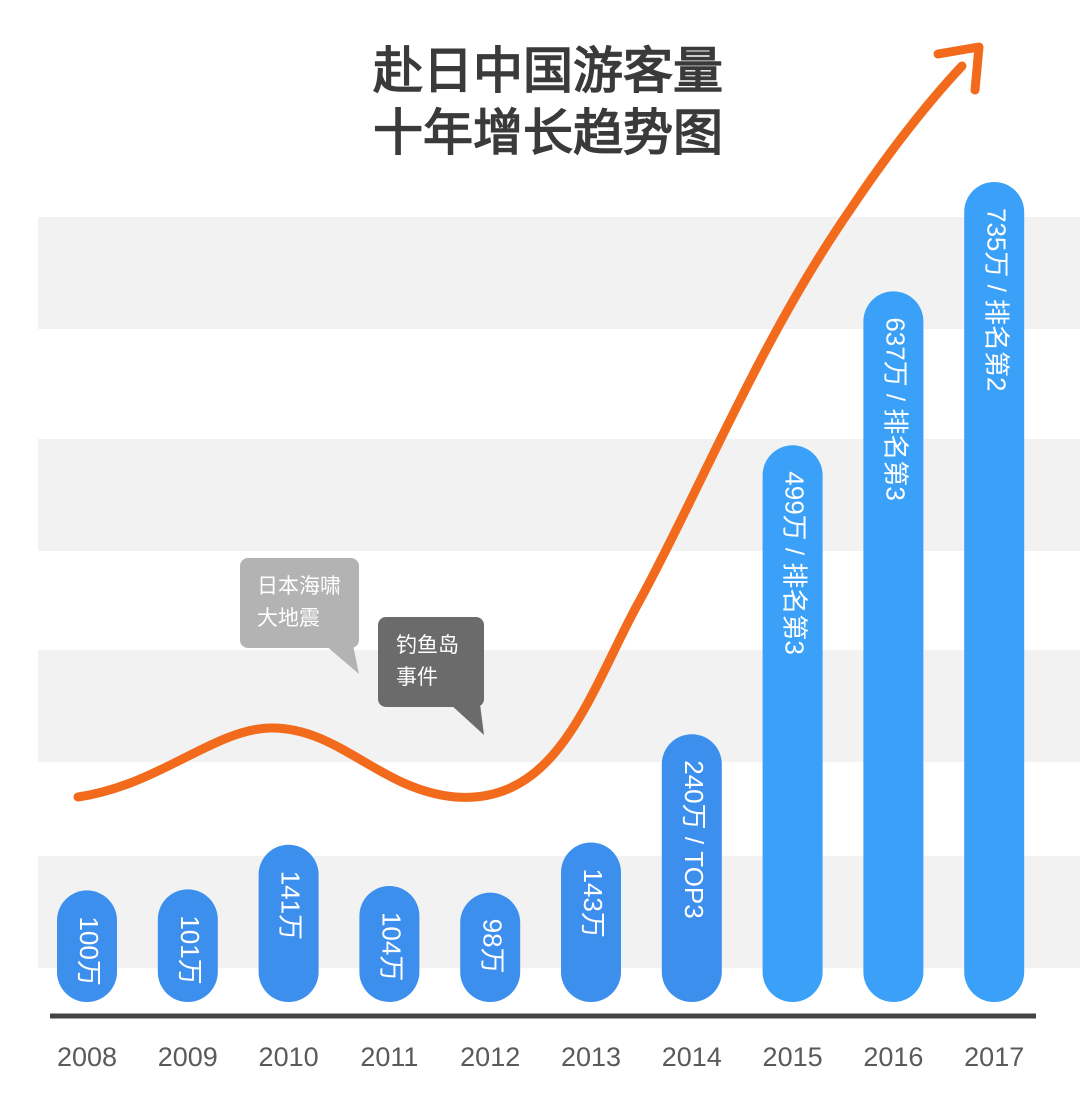 Image resolution: width=1080 pixels, height=1105 pixels. I want to click on bar-2014, so click(691, 868).